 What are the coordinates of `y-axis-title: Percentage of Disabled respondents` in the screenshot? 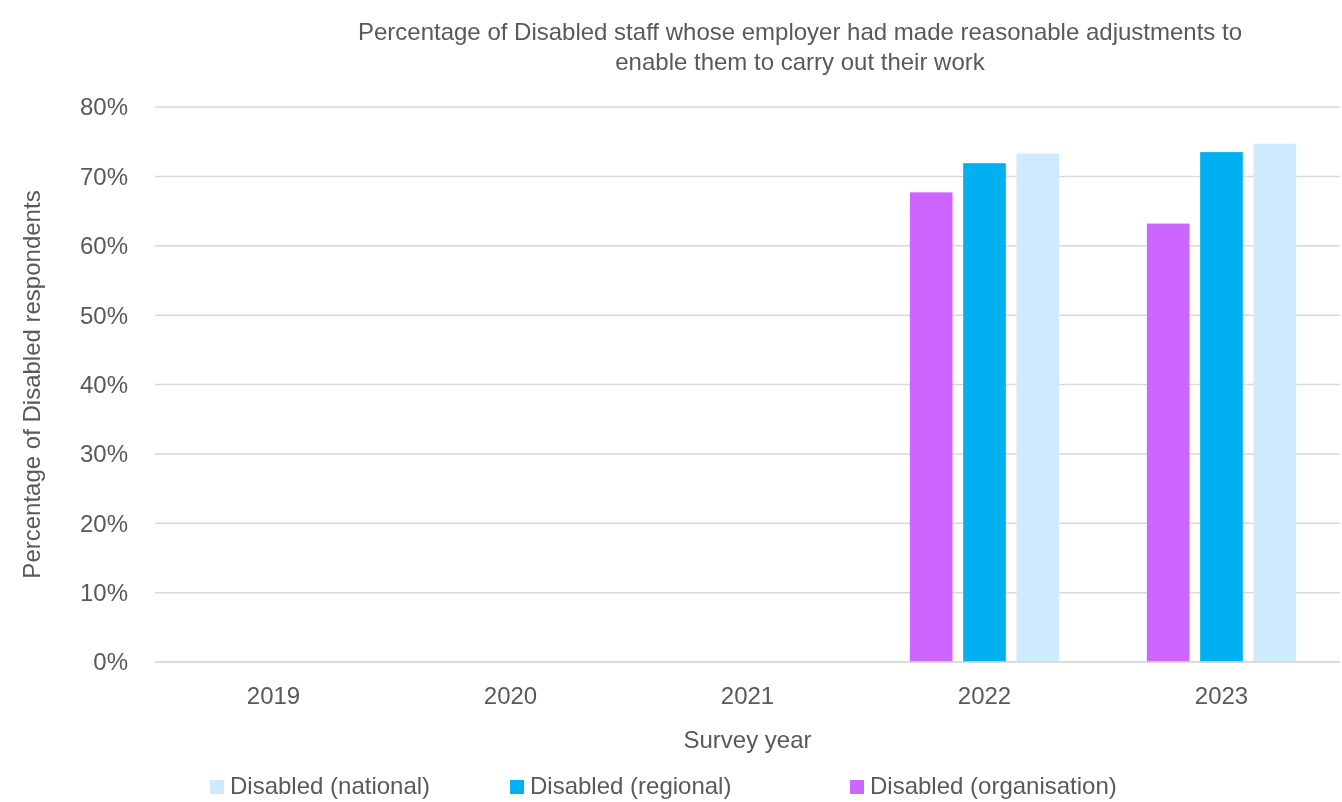 It's located at (31, 384).